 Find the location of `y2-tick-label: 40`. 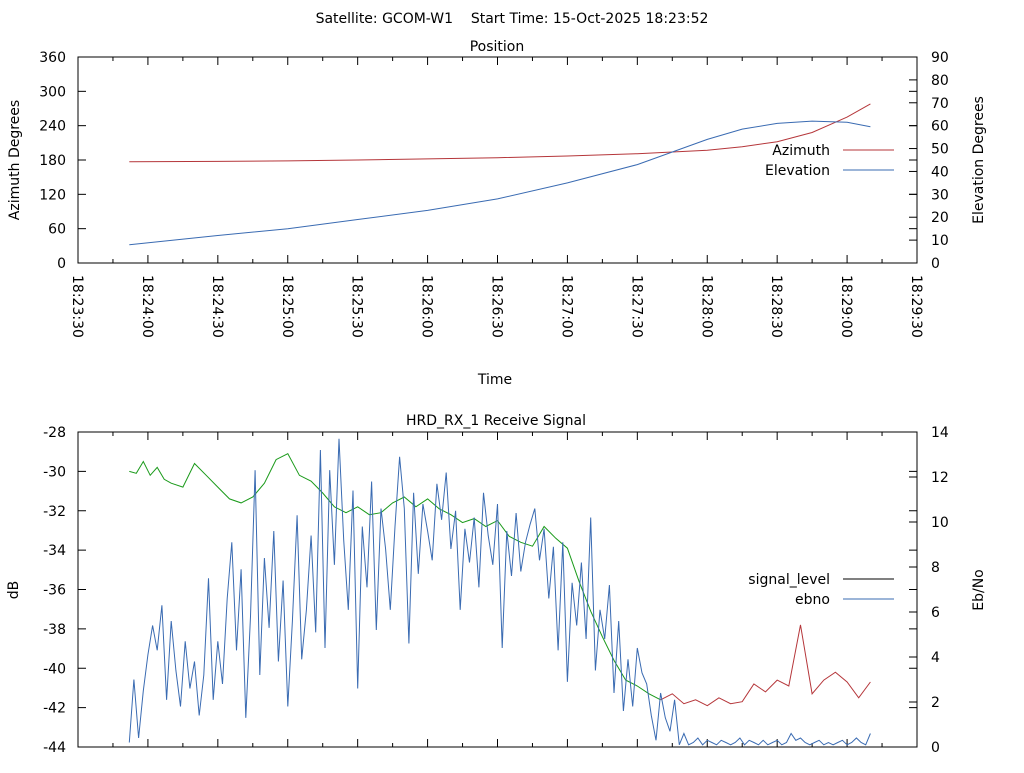

y2-tick-label: 40 is located at coordinates (940, 172).